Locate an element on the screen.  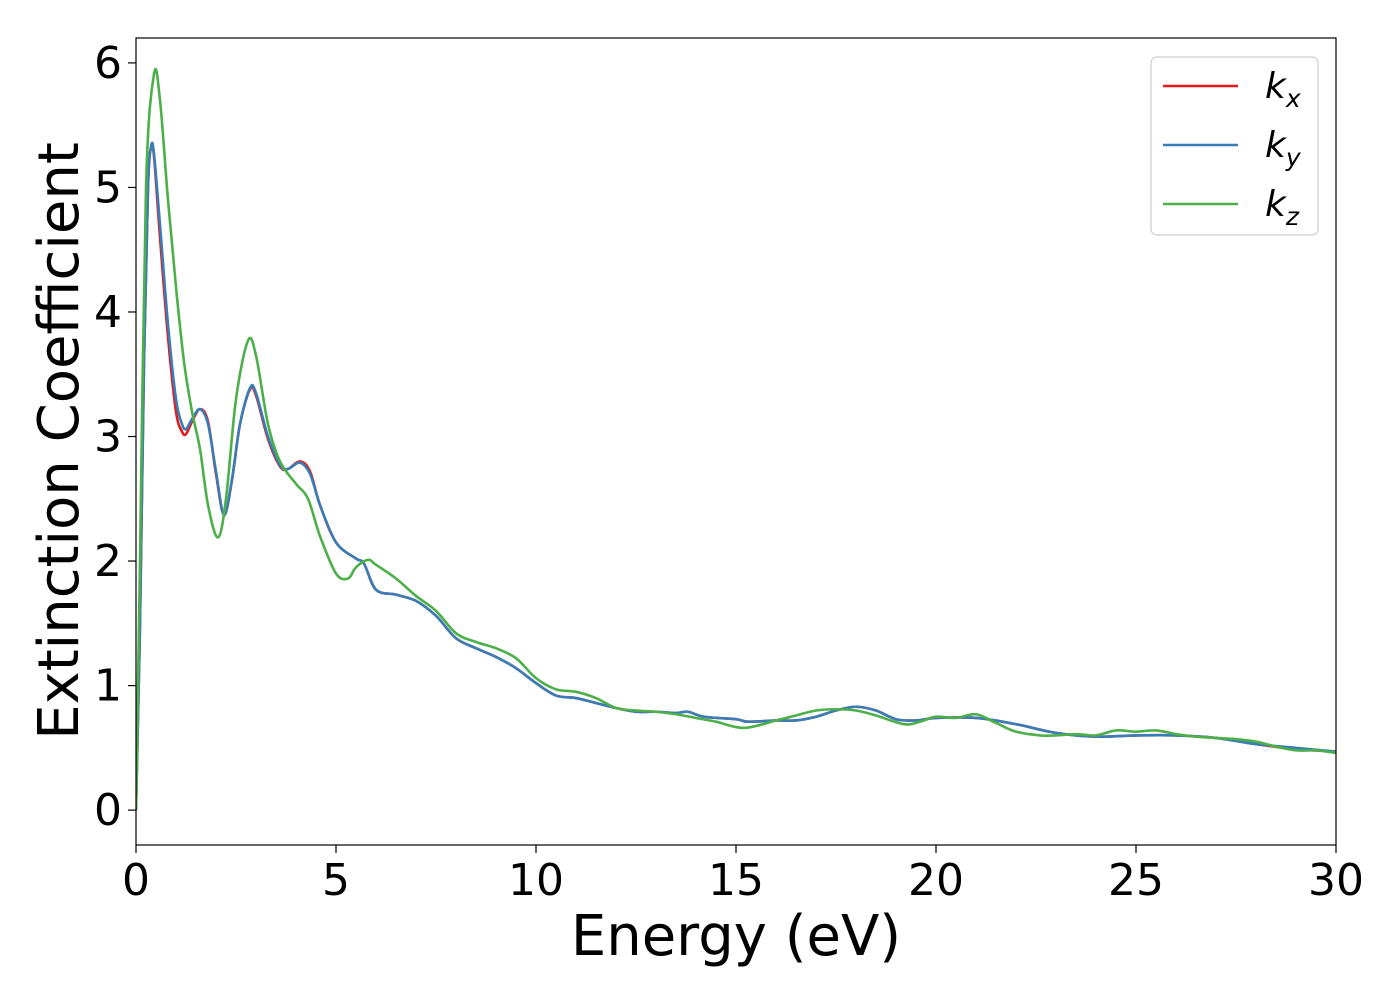
x-tick-label: 0 is located at coordinates (136, 880).